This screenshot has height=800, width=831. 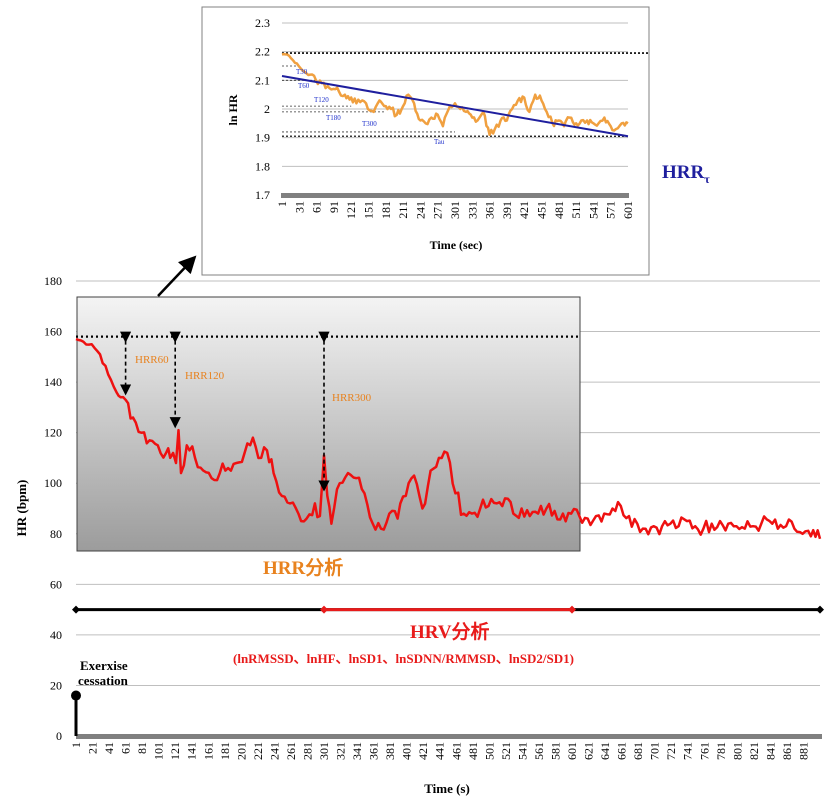 What do you see at coordinates (386, 210) in the screenshot?
I see `inset-x-tick-label: 181` at bounding box center [386, 210].